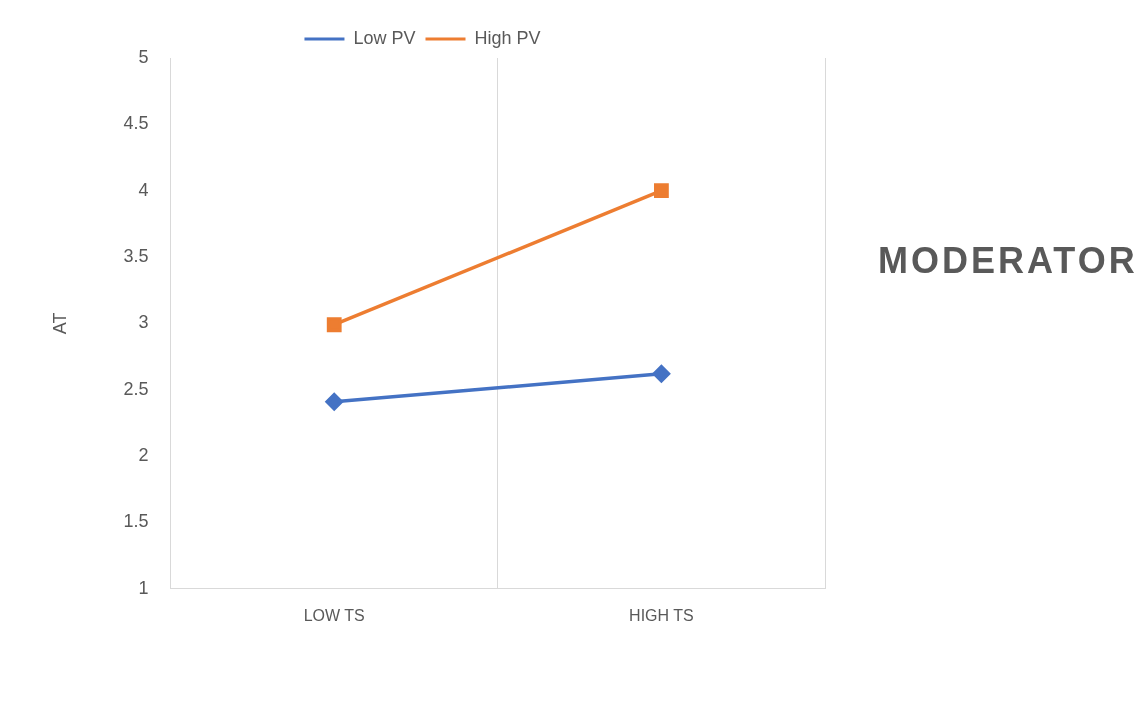  Describe the element at coordinates (507, 37) in the screenshot. I see `legend-label: High PV` at that location.